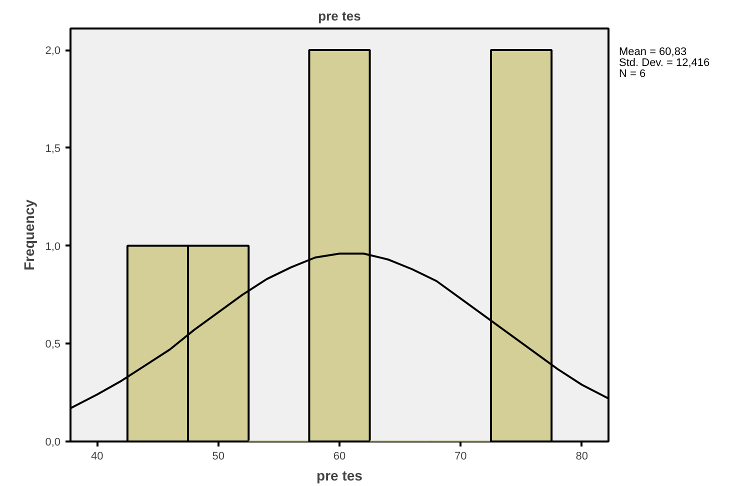 This screenshot has height=486, width=738. What do you see at coordinates (53, 442) in the screenshot?
I see `y-tick-label: 0,0` at bounding box center [53, 442].